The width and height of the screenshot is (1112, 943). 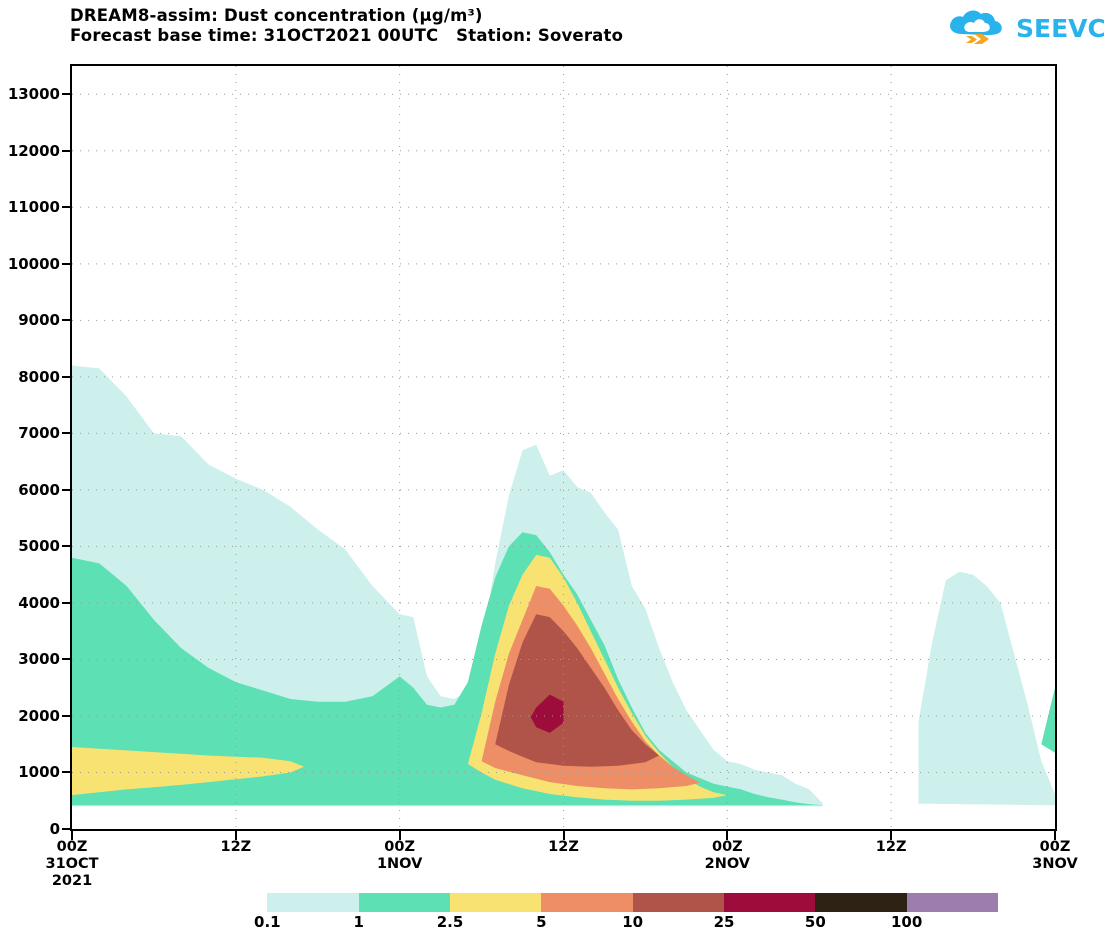 What do you see at coordinates (267, 922) in the screenshot?
I see `colorbar-tick-label: 0.1` at bounding box center [267, 922].